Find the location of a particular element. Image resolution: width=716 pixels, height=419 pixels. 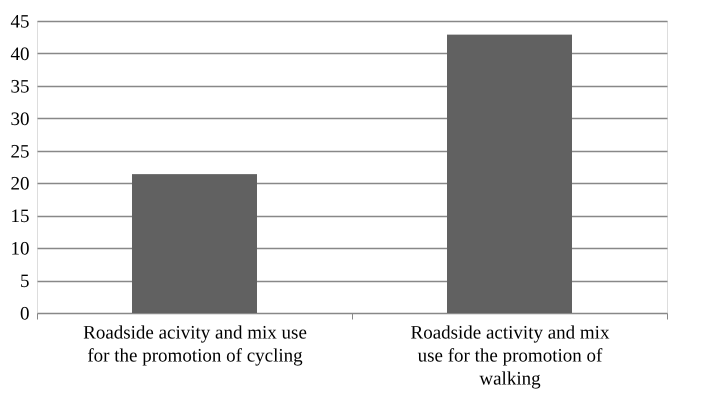

y-tick-label: 20 is located at coordinates (20, 184).